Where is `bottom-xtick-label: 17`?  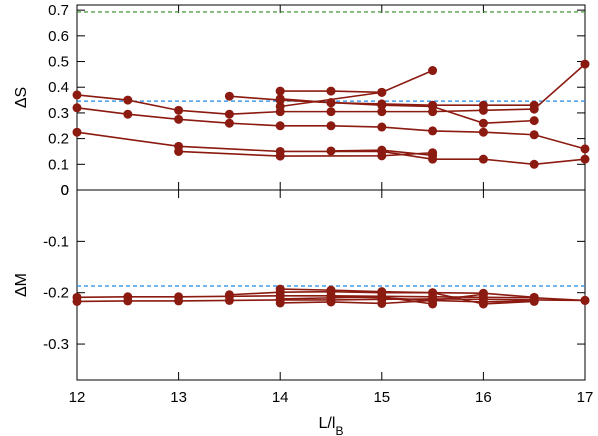 bottom-xtick-label: 17 is located at coordinates (585, 397).